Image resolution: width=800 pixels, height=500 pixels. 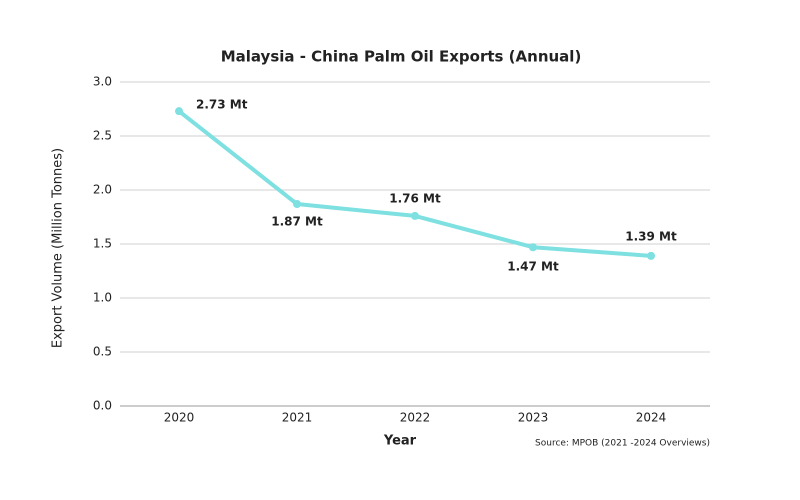 I want to click on y-tick-label: 1.0, so click(x=102, y=298).